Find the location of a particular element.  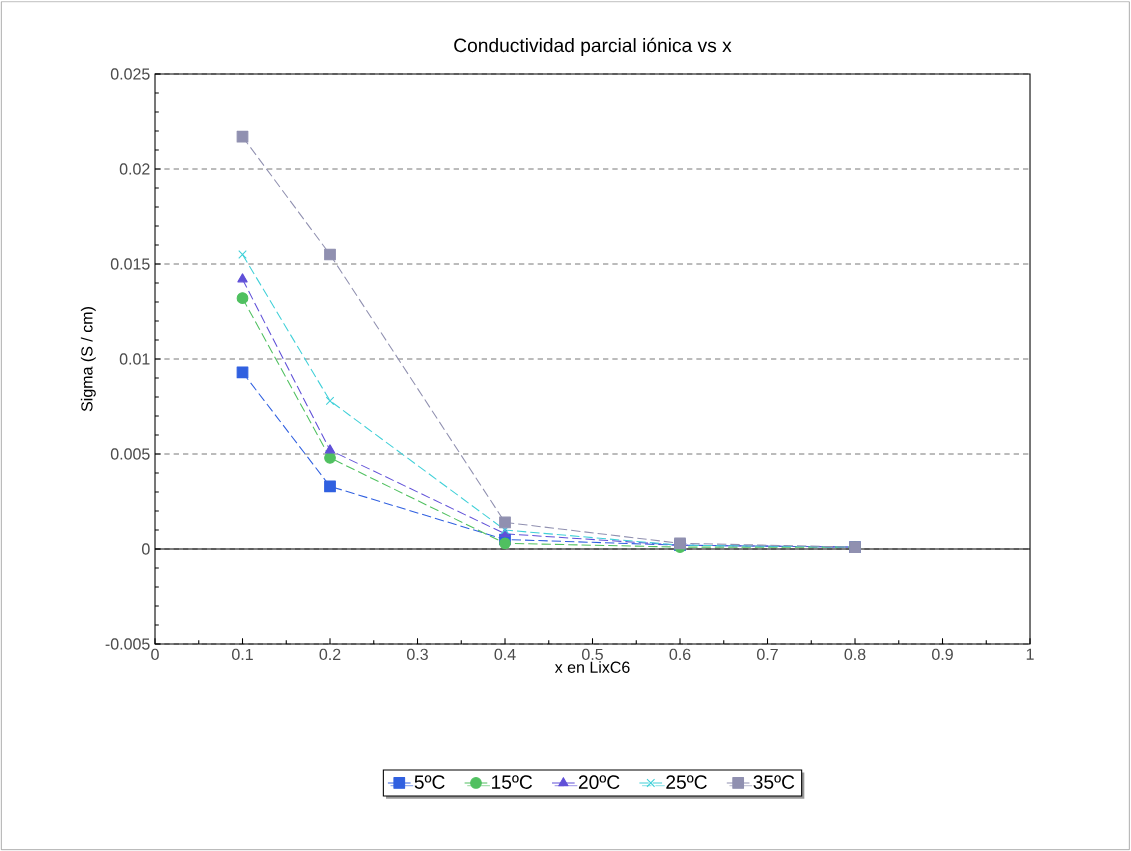

legend-label: 20ºC is located at coordinates (599, 782).